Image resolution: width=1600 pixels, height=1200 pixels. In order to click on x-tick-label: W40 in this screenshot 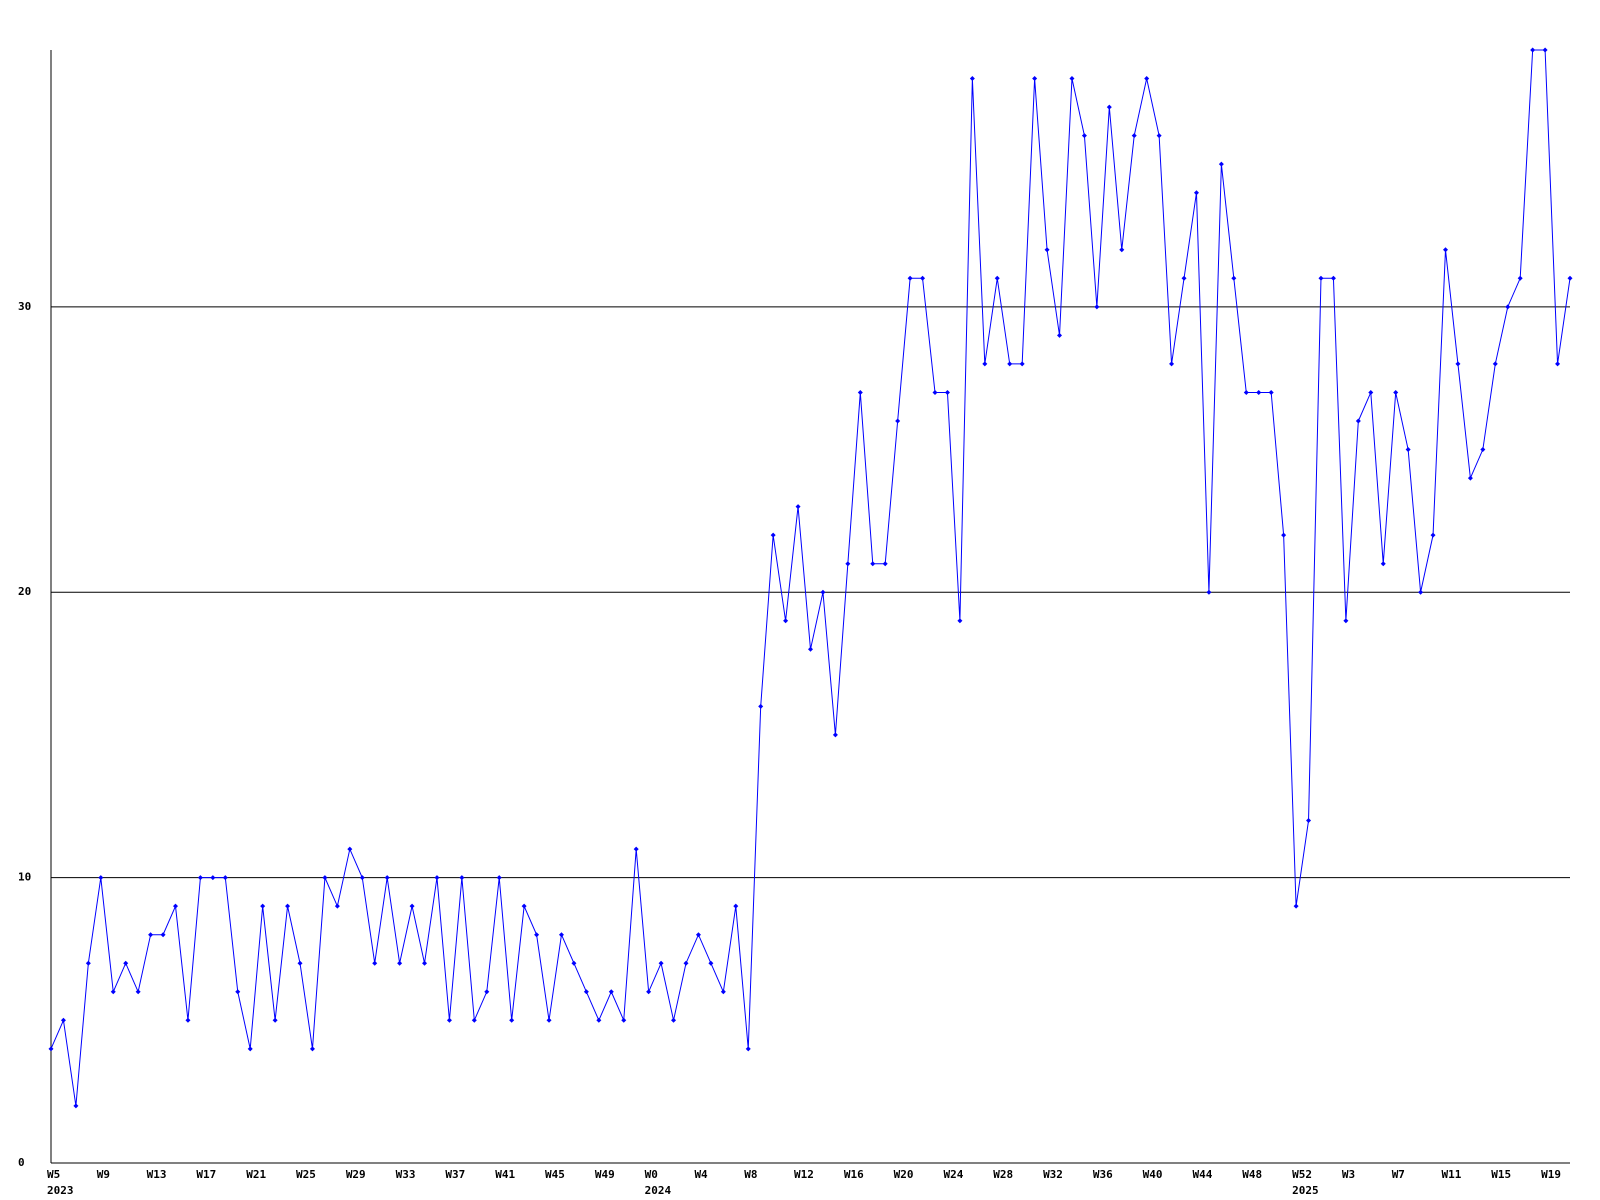, I will do `click(1153, 1174)`.